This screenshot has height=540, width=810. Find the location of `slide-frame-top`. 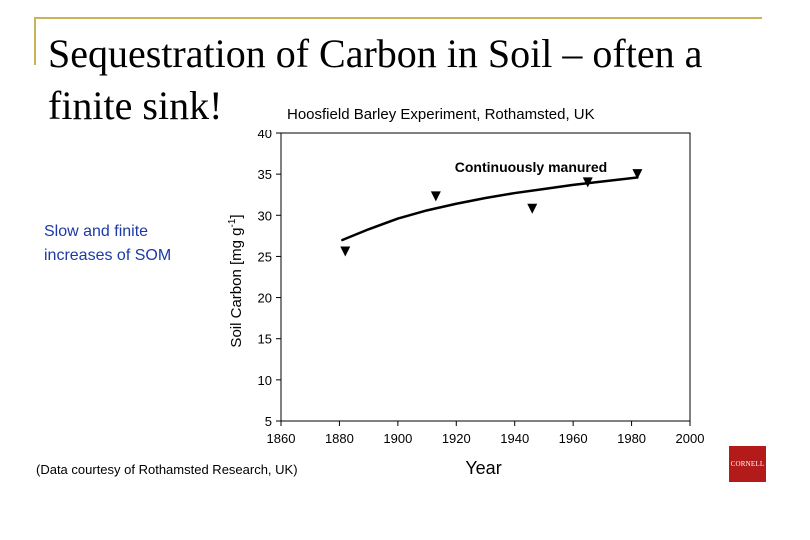

slide-frame-top is located at coordinates (398, 18).